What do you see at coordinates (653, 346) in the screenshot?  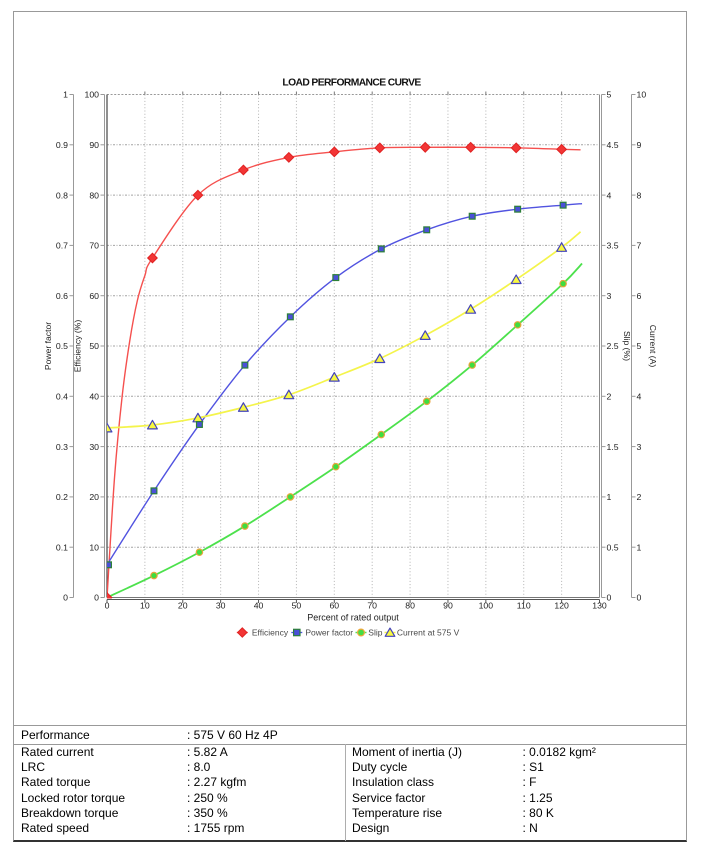 I see `svg-text: Current (A)` at bounding box center [653, 346].